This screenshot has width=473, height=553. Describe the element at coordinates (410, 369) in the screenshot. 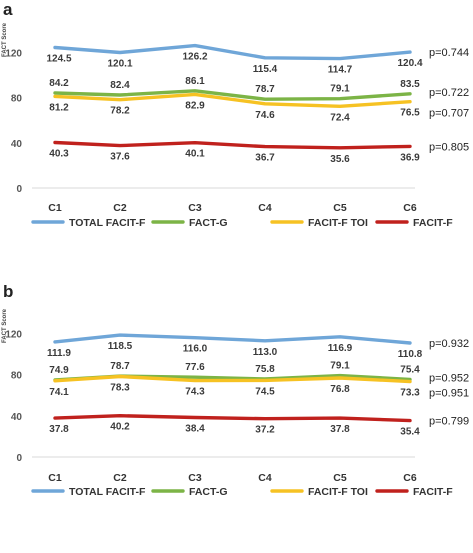

I see `data-label: 75.4` at that location.